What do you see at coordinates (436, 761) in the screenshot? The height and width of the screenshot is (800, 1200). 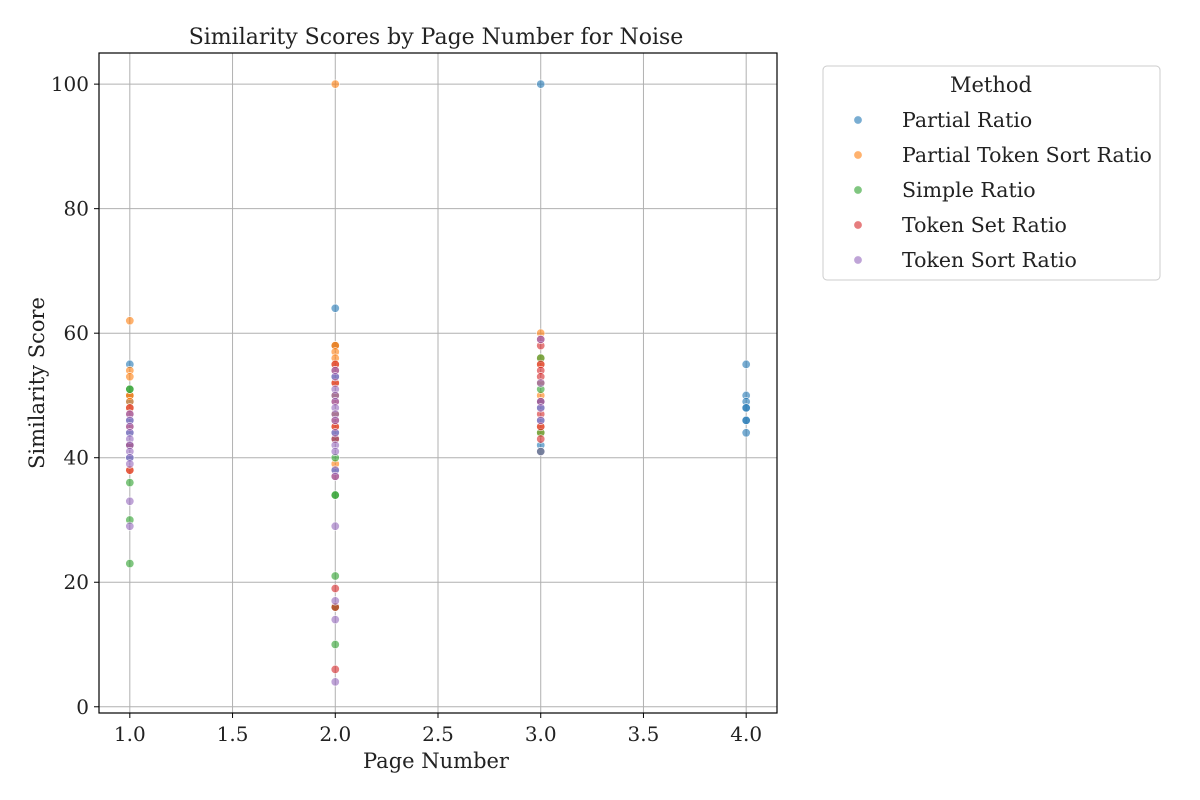 I see `x-axis-label: Page Number` at bounding box center [436, 761].